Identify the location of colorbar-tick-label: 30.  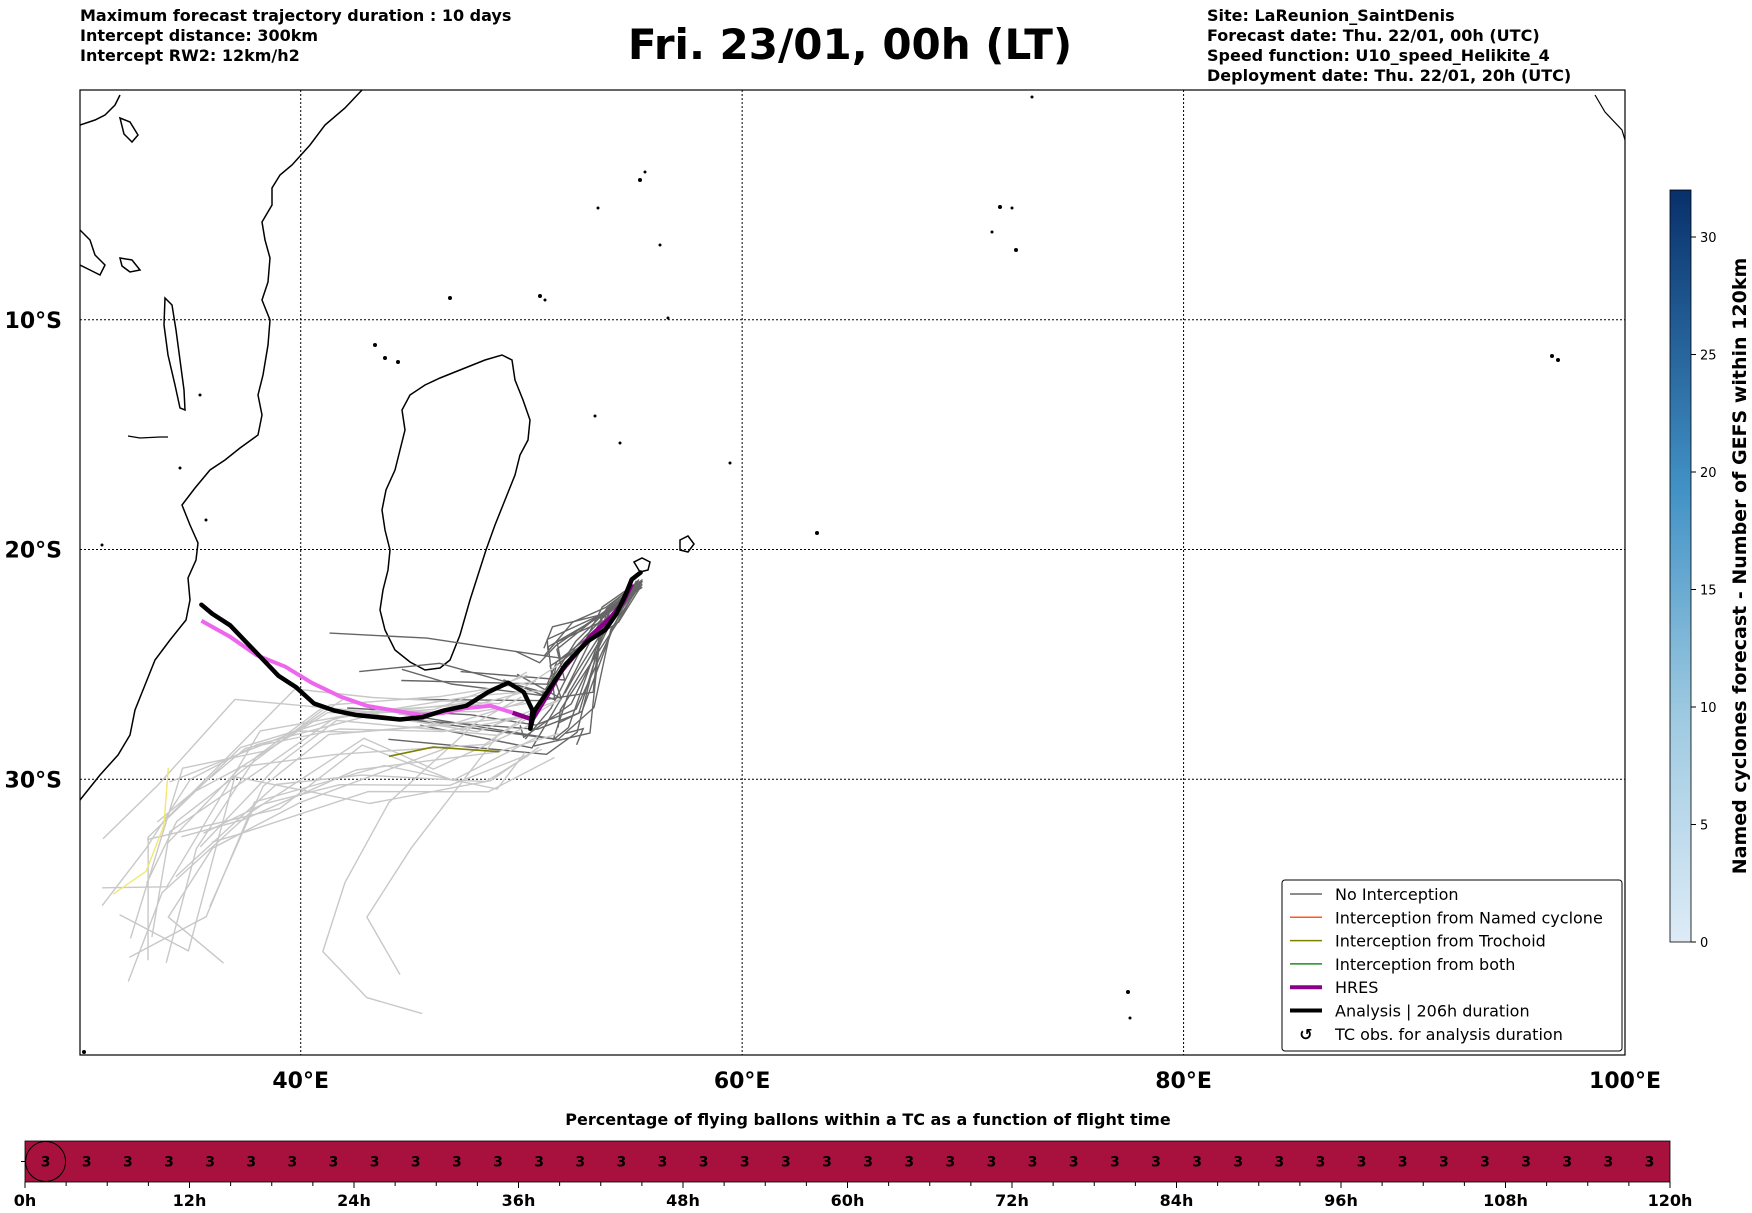
(1708, 238).